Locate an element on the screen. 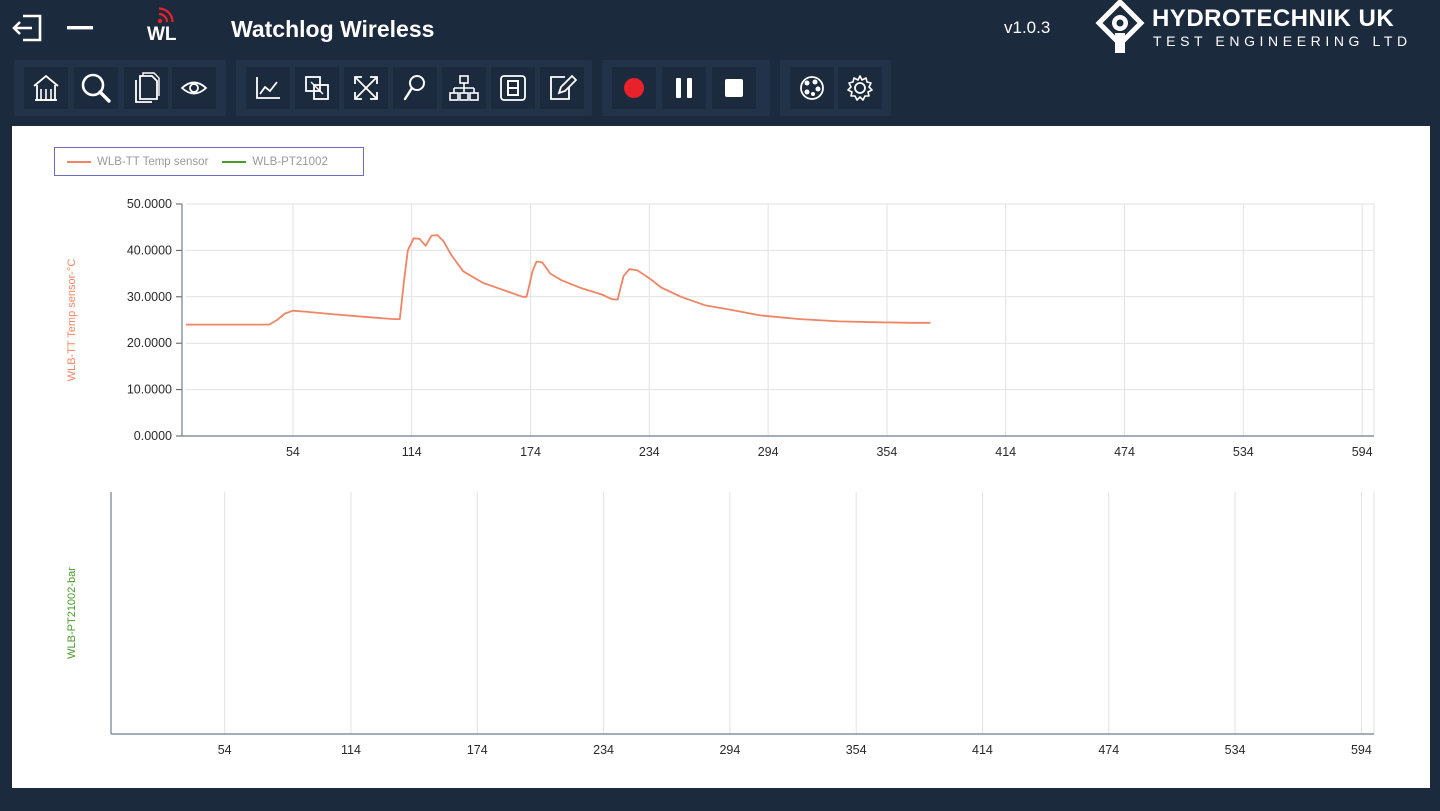 The image size is (1440, 811). digital-display-icon is located at coordinates (513, 88).